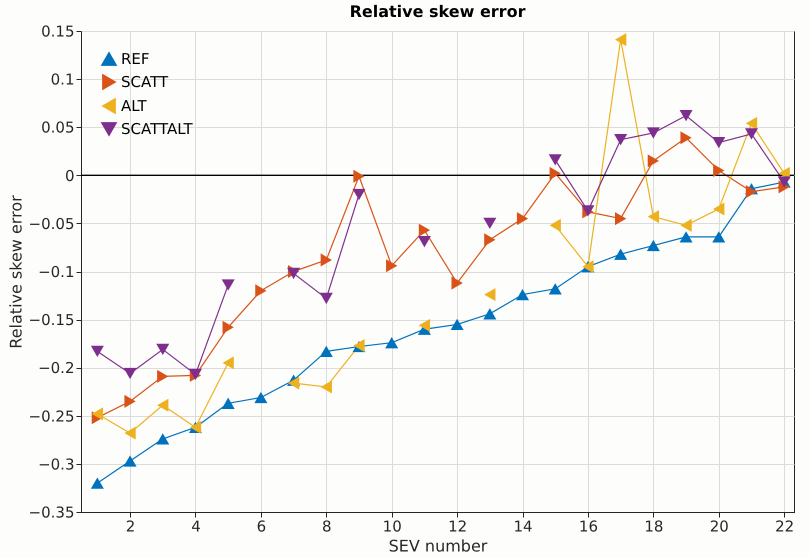 This screenshot has height=558, width=809. What do you see at coordinates (654, 527) in the screenshot?
I see `x-tick-label: 18` at bounding box center [654, 527].